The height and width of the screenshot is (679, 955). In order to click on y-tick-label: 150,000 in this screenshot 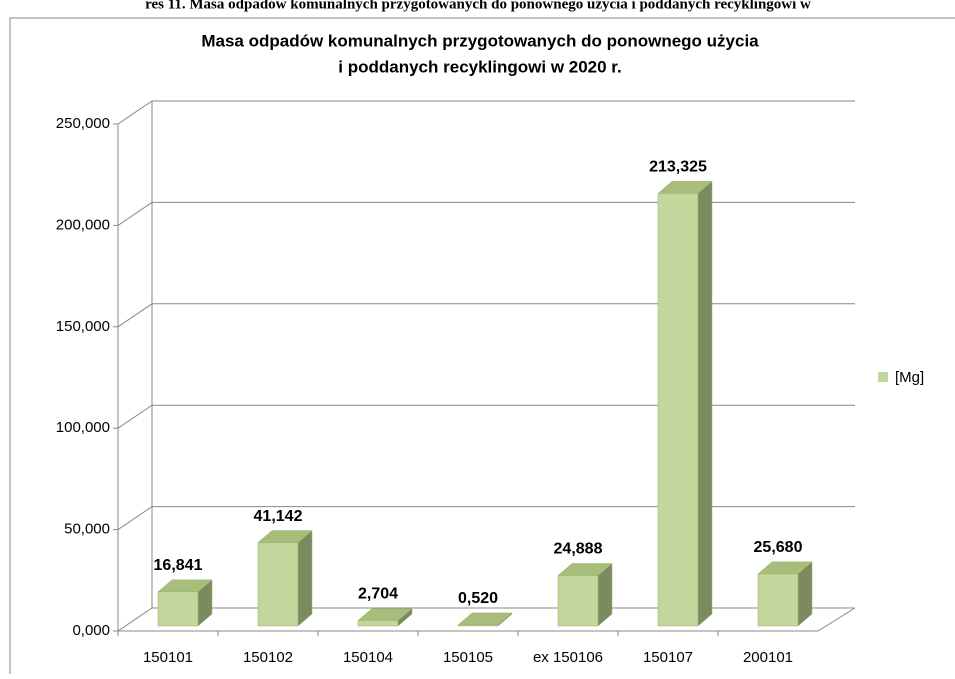, I will do `click(83, 326)`.